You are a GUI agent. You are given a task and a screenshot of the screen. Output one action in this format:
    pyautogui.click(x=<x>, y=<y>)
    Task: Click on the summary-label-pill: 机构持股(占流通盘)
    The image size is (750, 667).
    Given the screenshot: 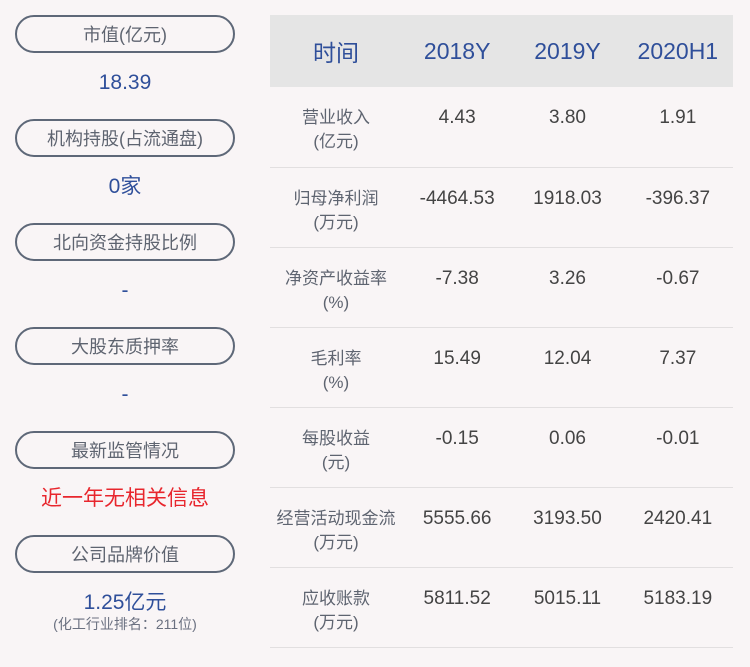 What is the action you would take?
    pyautogui.click(x=125, y=138)
    